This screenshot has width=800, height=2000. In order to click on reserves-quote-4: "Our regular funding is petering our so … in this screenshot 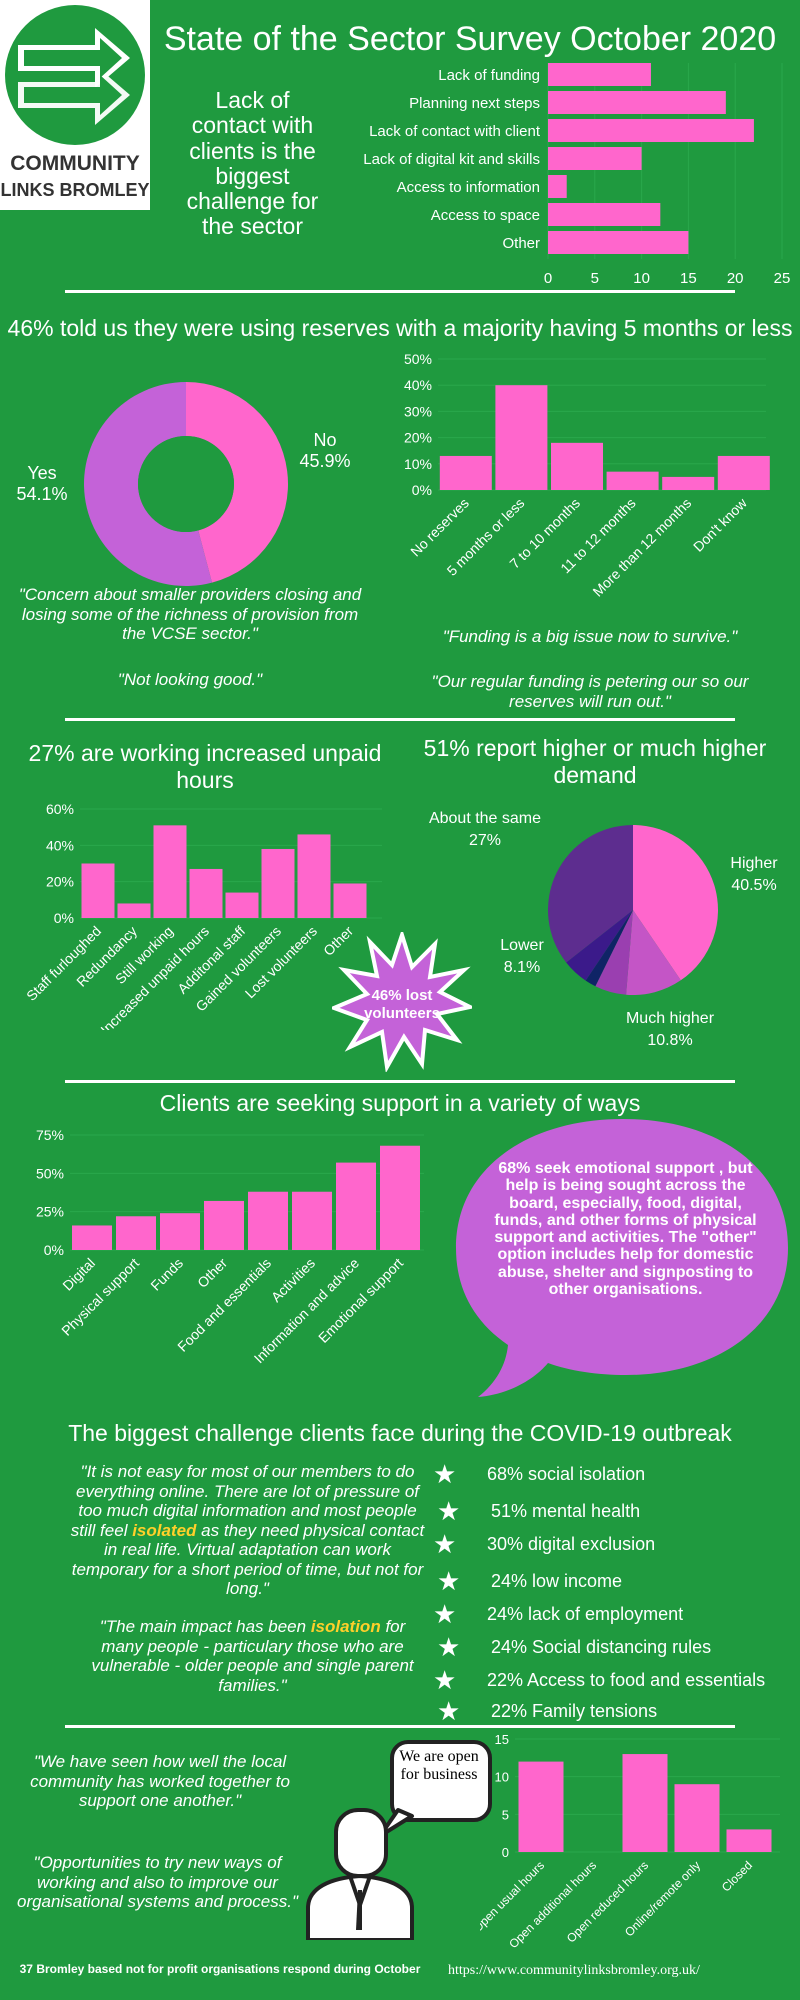, I will do `click(590, 691)`.